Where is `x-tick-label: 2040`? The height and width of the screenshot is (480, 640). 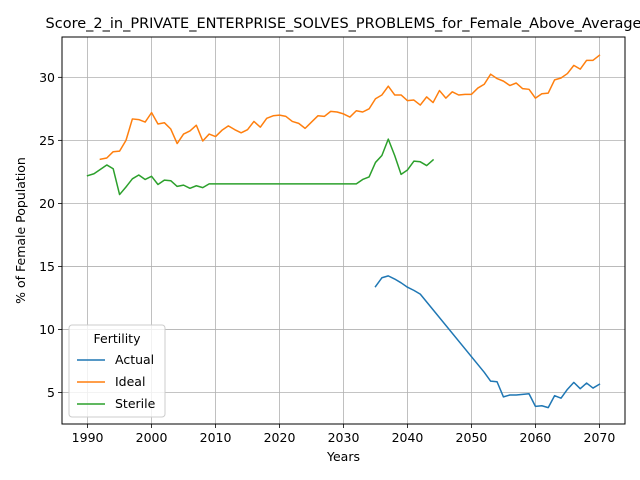 x-tick-label: 2040 is located at coordinates (408, 437).